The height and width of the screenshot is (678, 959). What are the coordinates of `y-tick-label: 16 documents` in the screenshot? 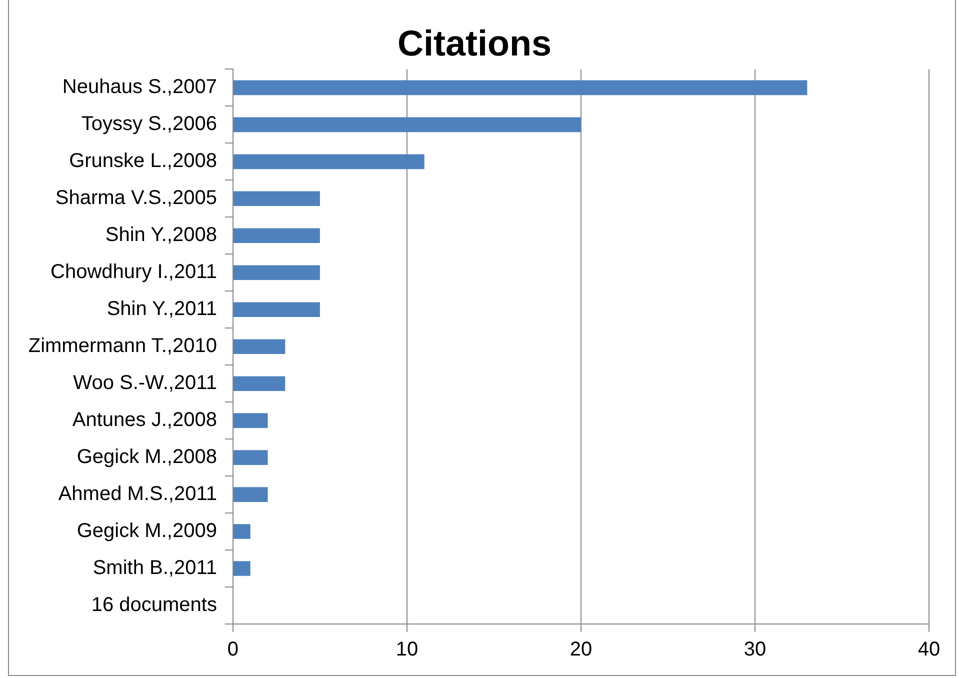 It's located at (154, 605).